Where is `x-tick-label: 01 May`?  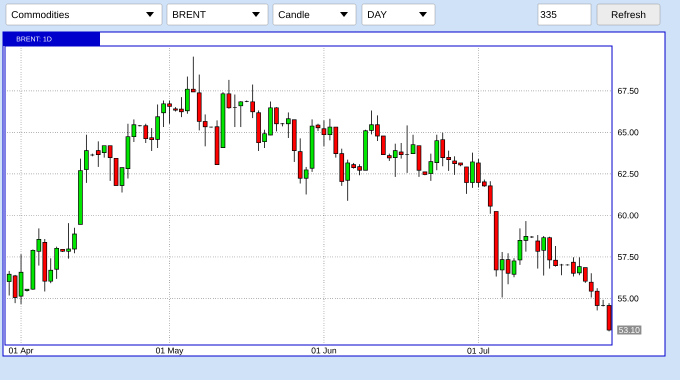
x-tick-label: 01 May is located at coordinates (170, 352).